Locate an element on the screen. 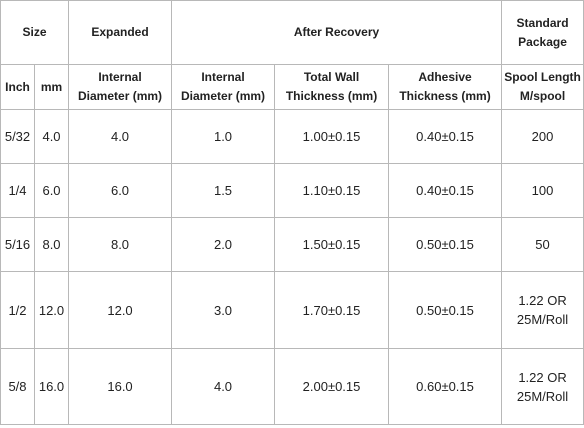  header-size: Size is located at coordinates (35, 32).